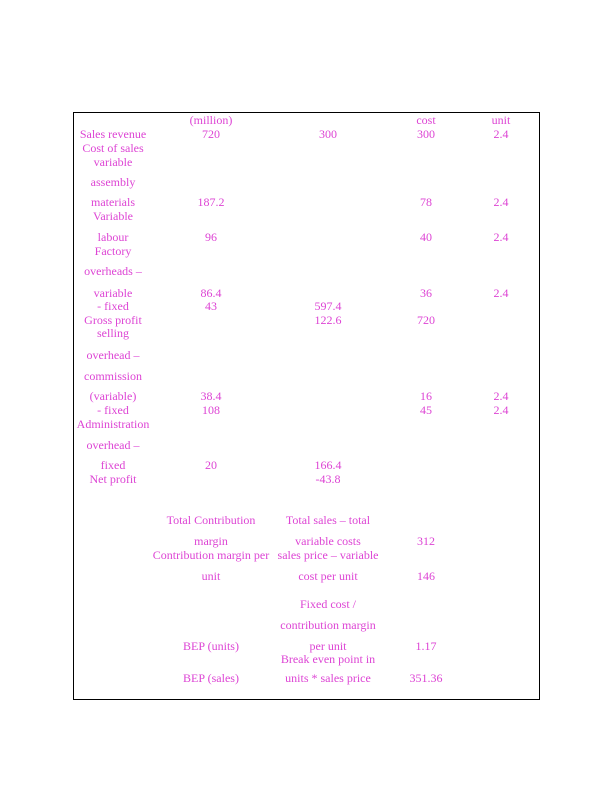  What do you see at coordinates (211, 134) in the screenshot?
I see `cell-million: 720` at bounding box center [211, 134].